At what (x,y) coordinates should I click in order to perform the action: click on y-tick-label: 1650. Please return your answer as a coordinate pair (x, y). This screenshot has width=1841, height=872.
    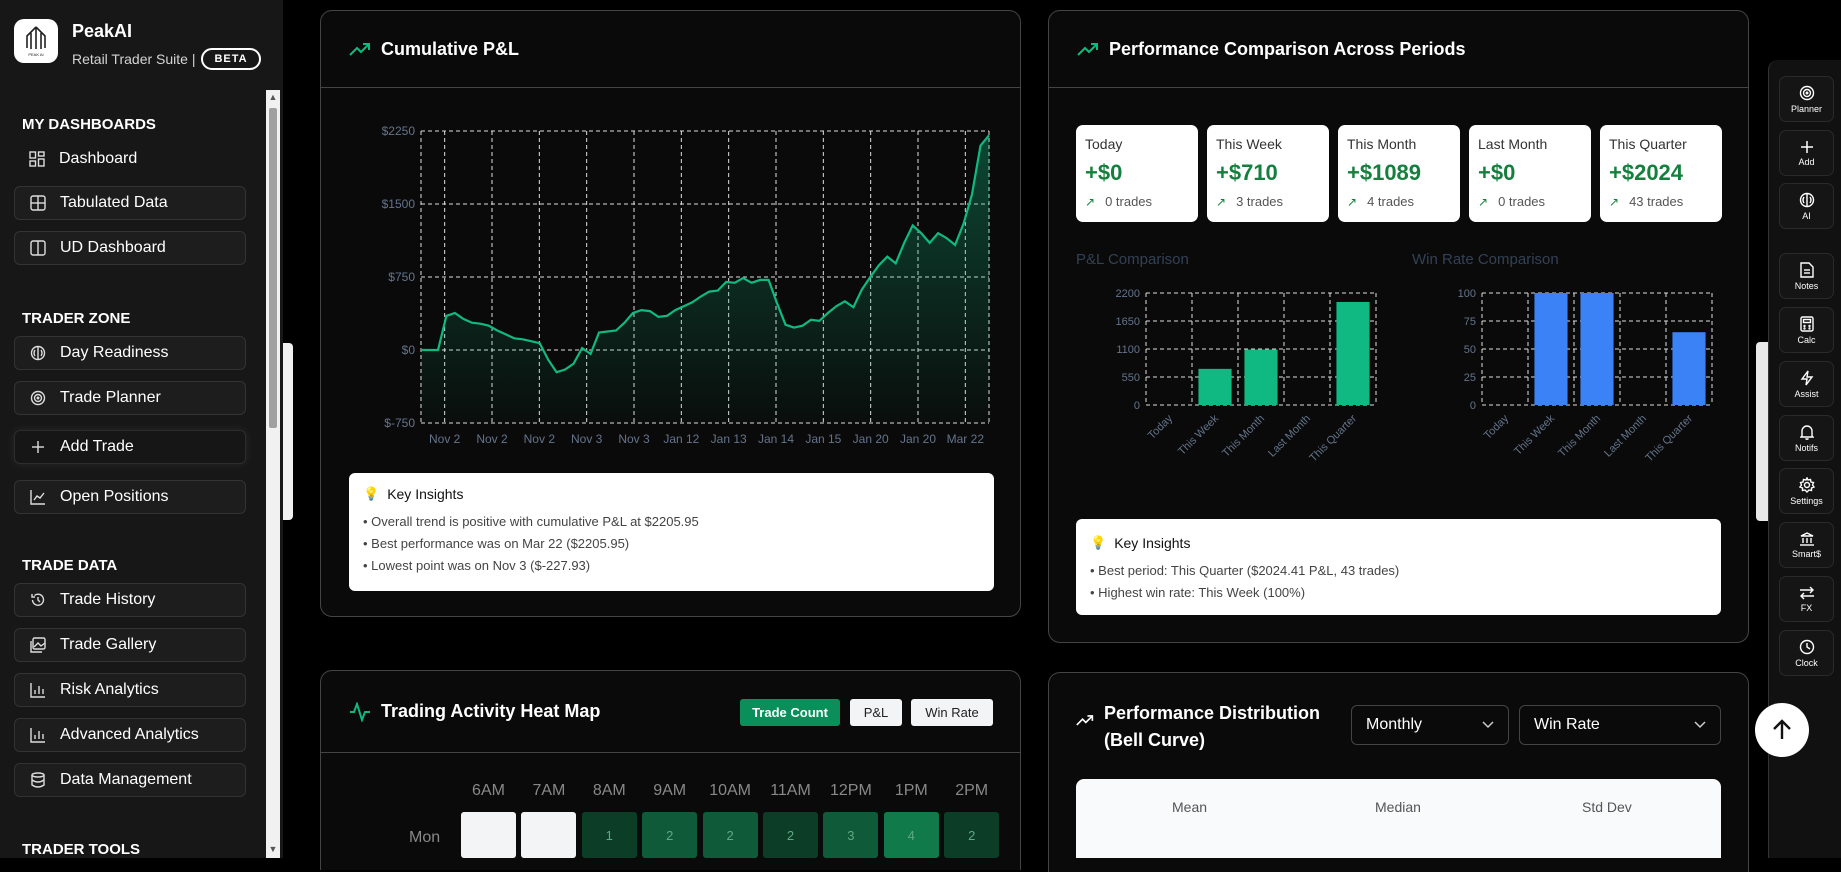
    Looking at the image, I should click on (1128, 322).